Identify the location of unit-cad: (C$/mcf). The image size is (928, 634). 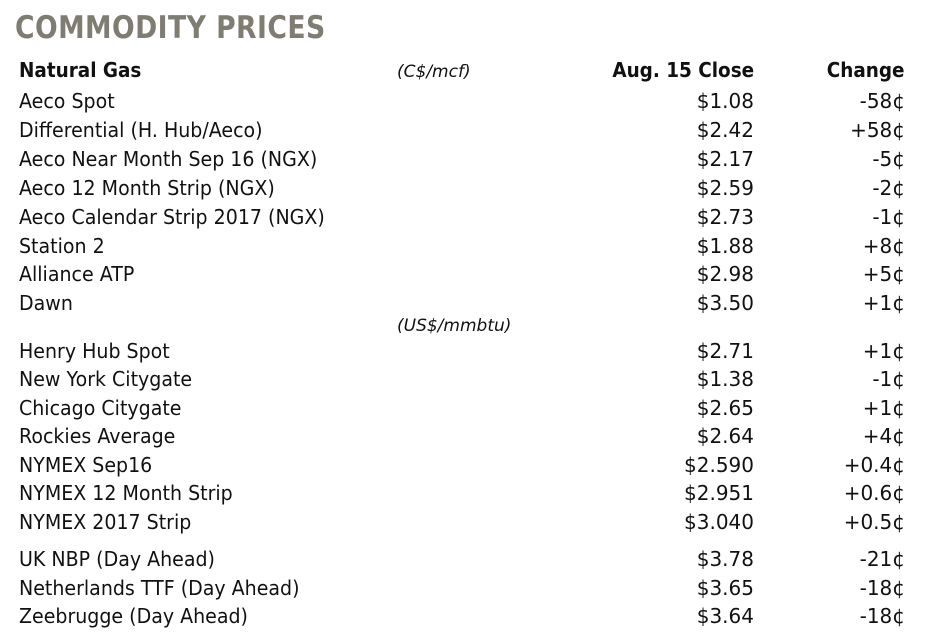
(434, 72).